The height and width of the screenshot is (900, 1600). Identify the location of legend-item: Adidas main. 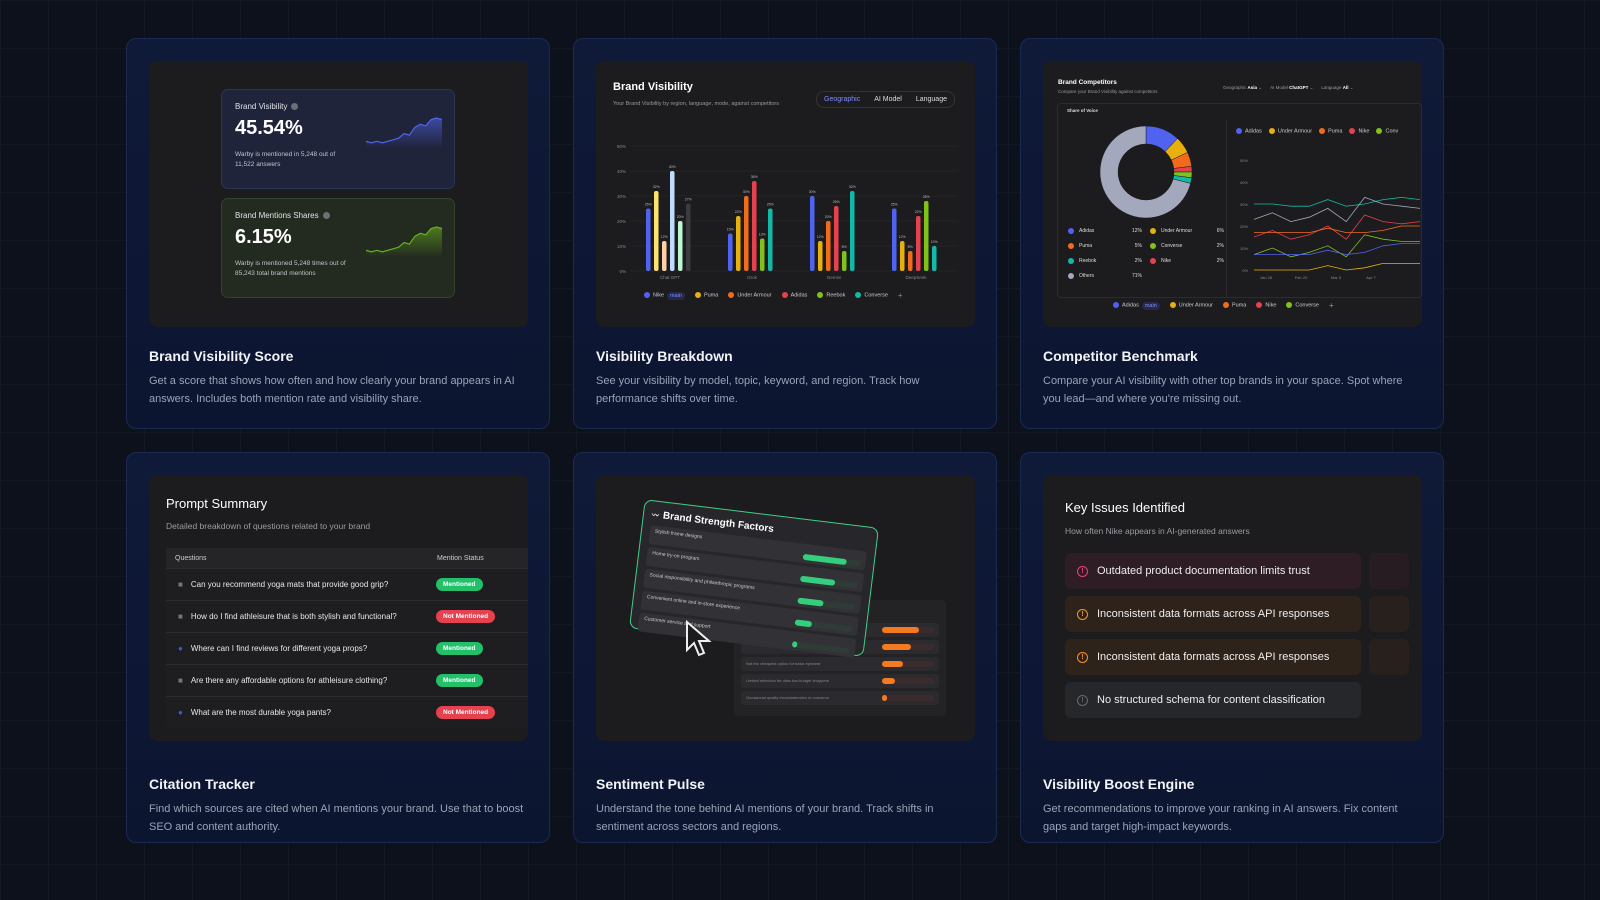
(1136, 305).